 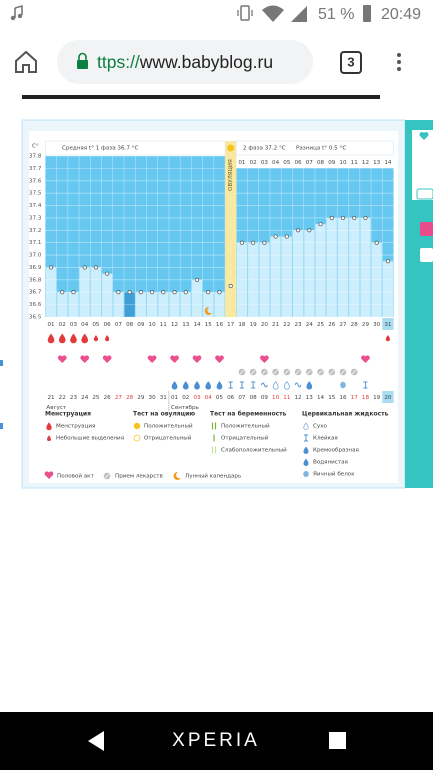 I want to click on x-tick-label: 16, so click(x=220, y=325).